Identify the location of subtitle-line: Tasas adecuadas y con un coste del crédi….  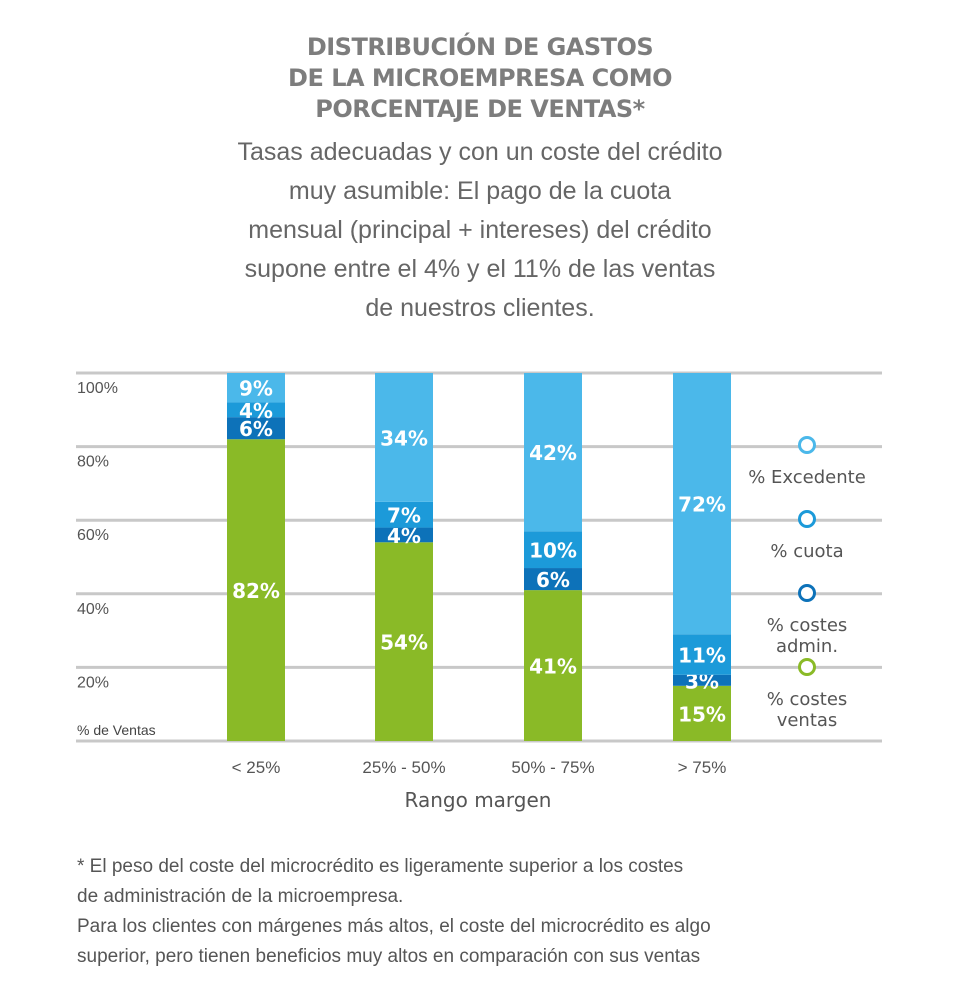
(480, 152).